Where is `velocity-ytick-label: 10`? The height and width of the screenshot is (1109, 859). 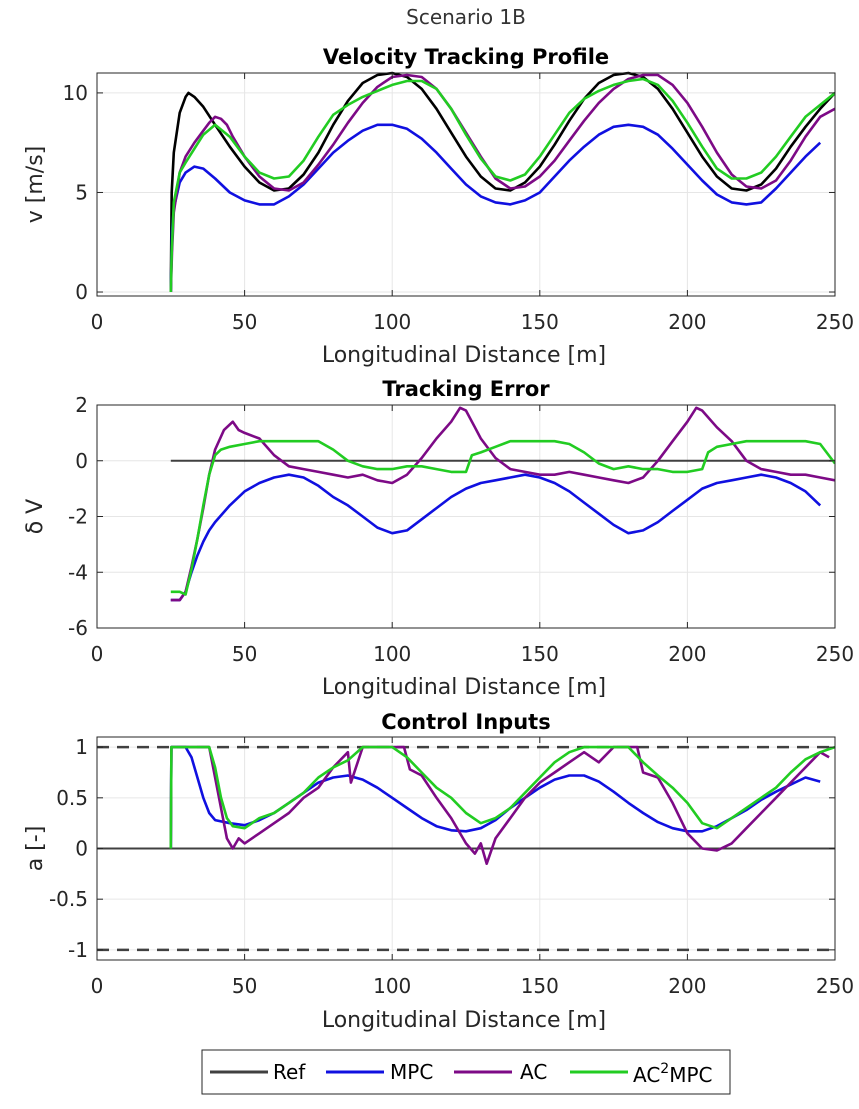
velocity-ytick-label: 10 is located at coordinates (75, 93).